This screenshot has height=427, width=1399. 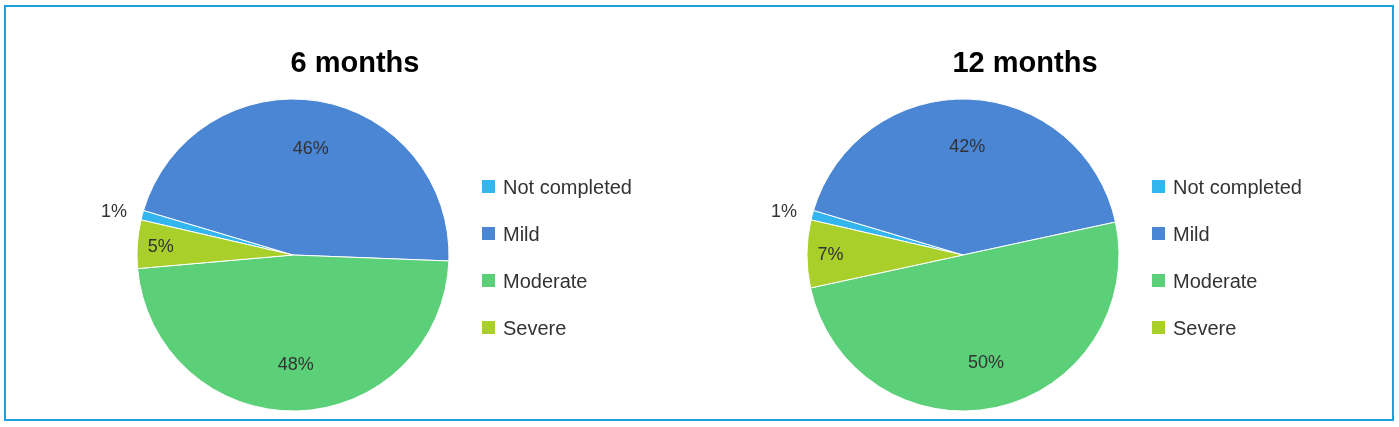 I want to click on data-label: 46%, so click(x=310, y=147).